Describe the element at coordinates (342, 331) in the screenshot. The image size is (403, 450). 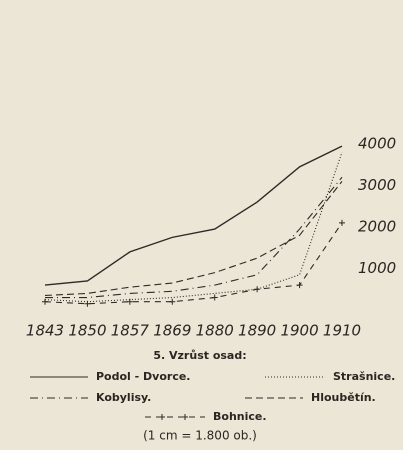
I see `x-tick-label: 1910` at that location.